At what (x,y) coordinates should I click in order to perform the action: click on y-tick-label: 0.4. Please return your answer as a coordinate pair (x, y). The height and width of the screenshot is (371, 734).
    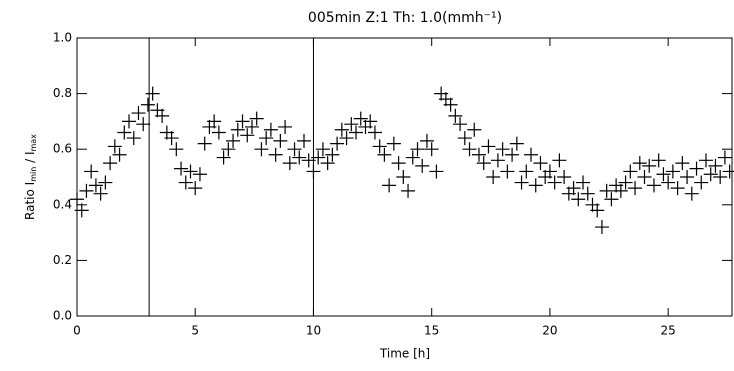
    Looking at the image, I should click on (62, 204).